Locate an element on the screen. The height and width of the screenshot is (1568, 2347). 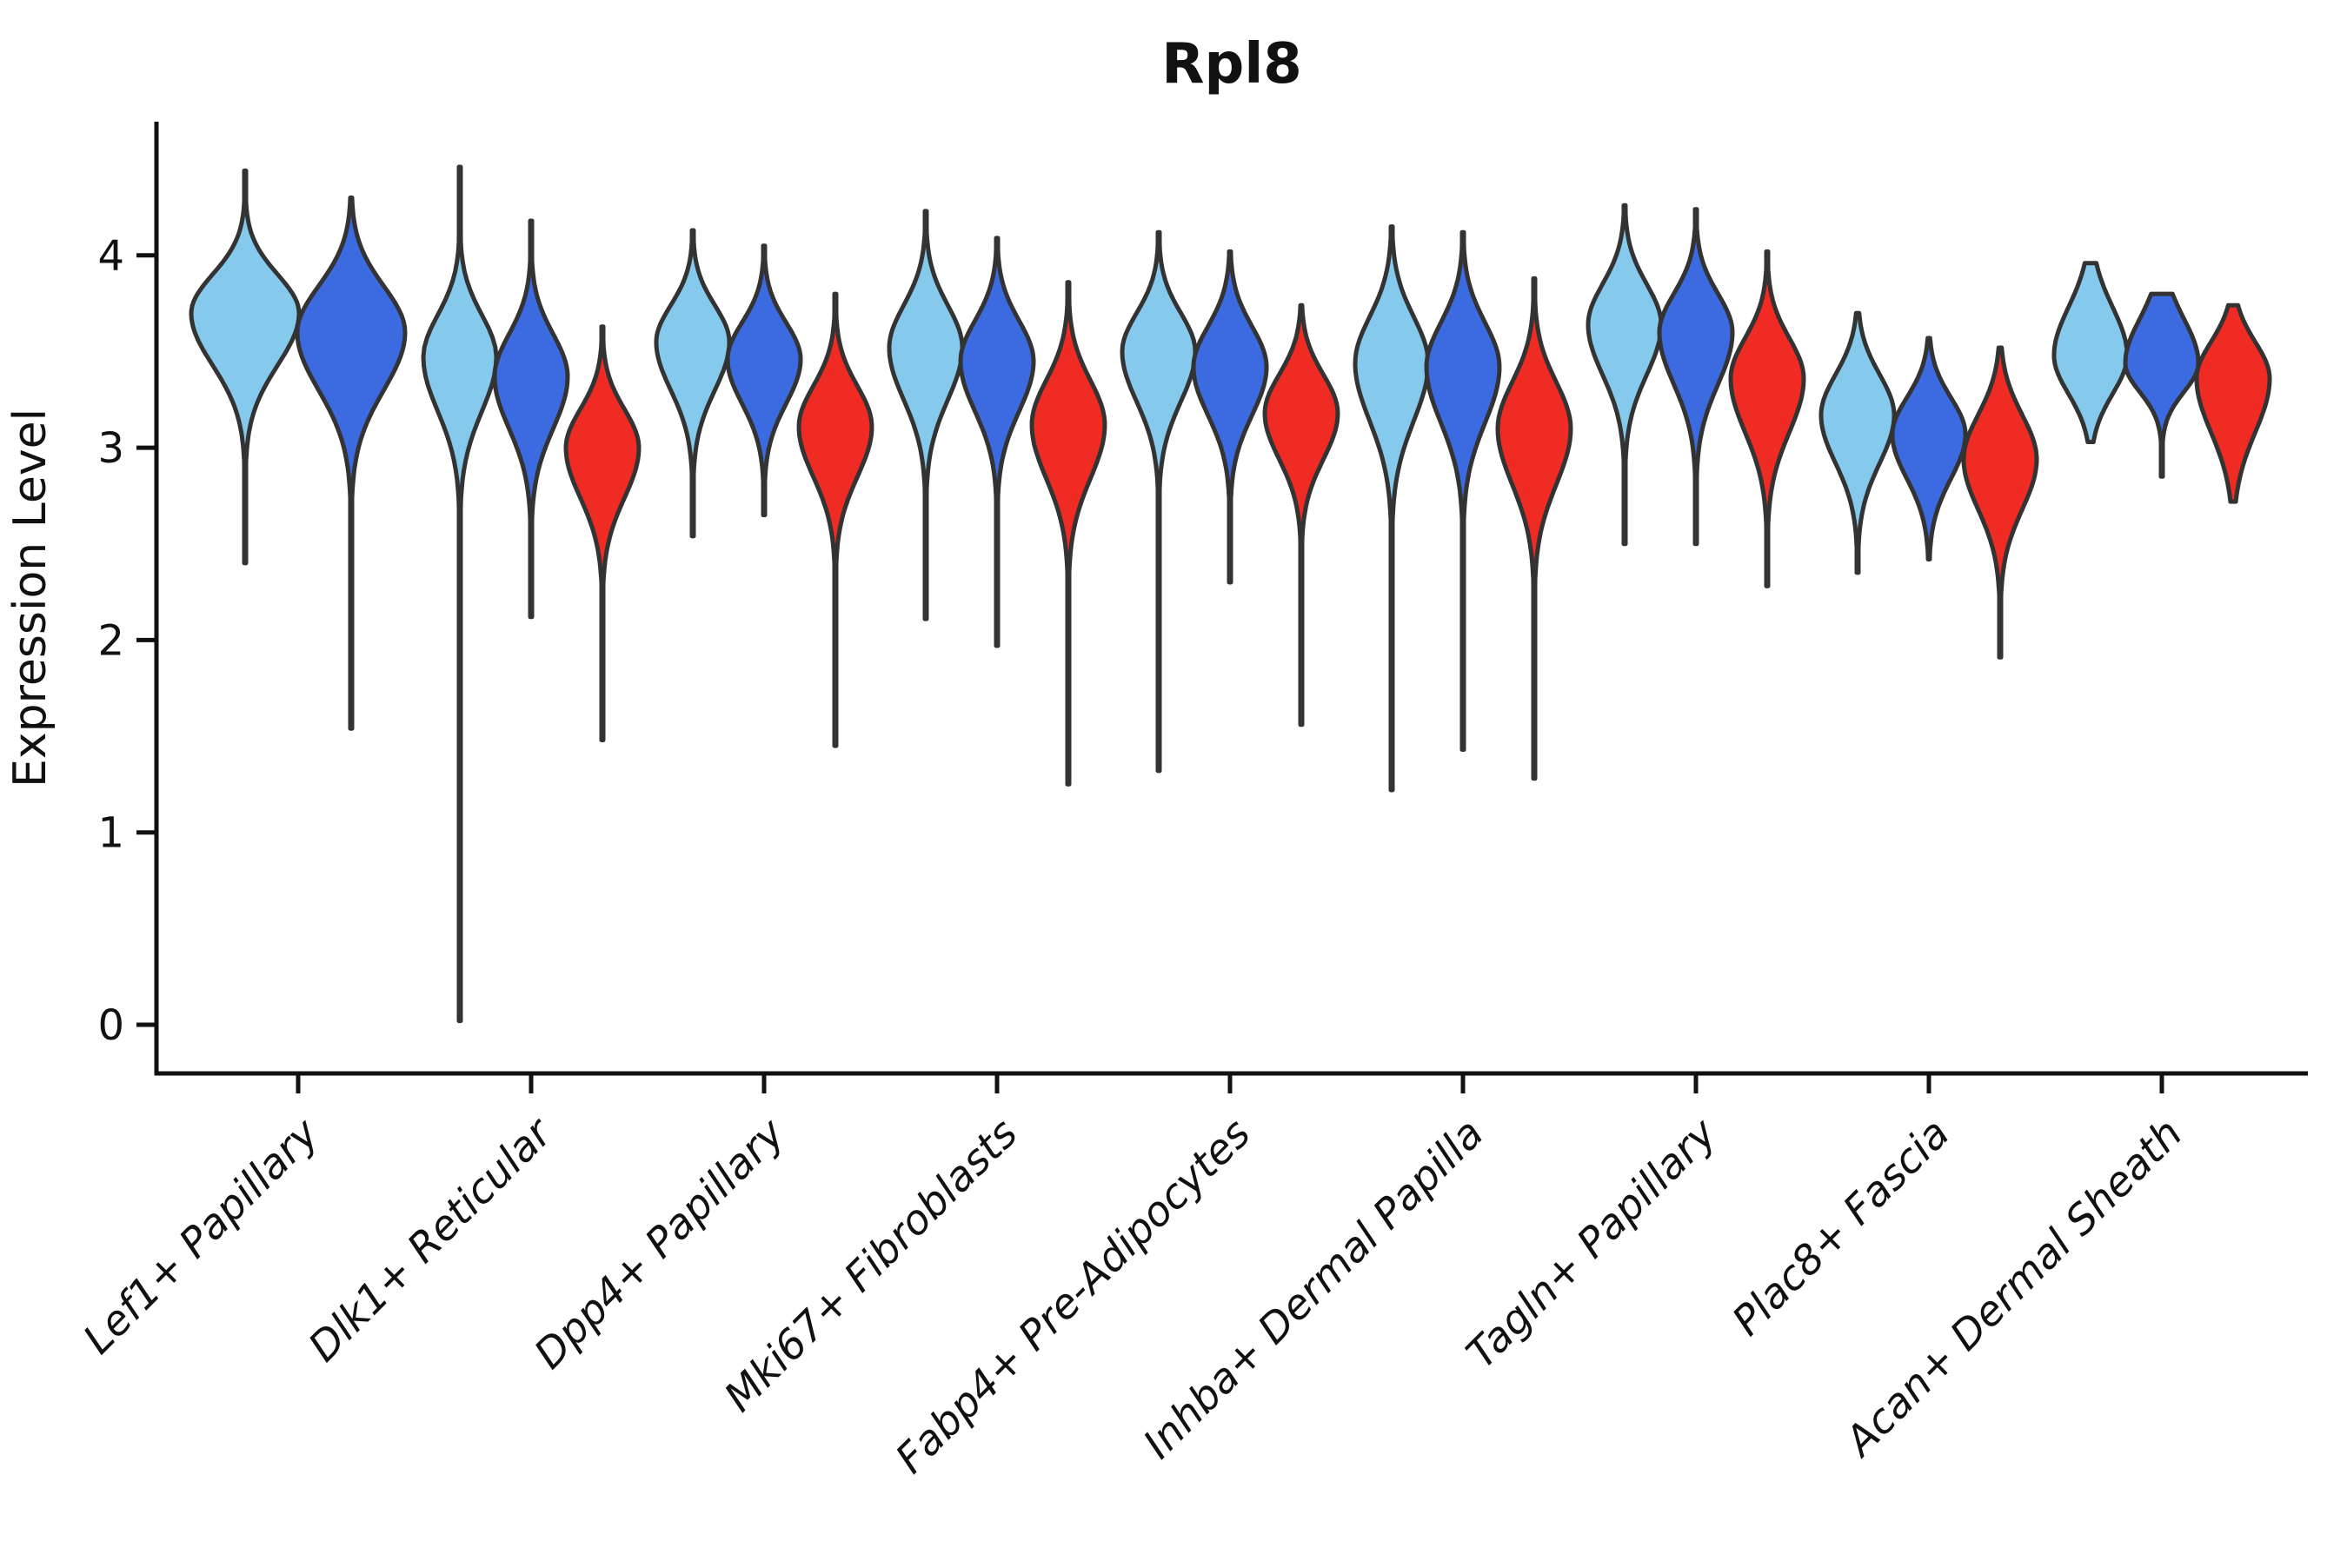
violin-tagln-papillary-dark-blue is located at coordinates (1696, 377).